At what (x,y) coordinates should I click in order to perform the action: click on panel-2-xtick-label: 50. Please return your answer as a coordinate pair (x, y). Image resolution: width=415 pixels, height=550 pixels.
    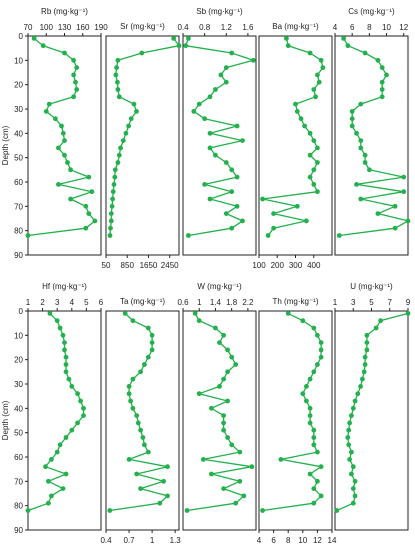
    Looking at the image, I should click on (106, 265).